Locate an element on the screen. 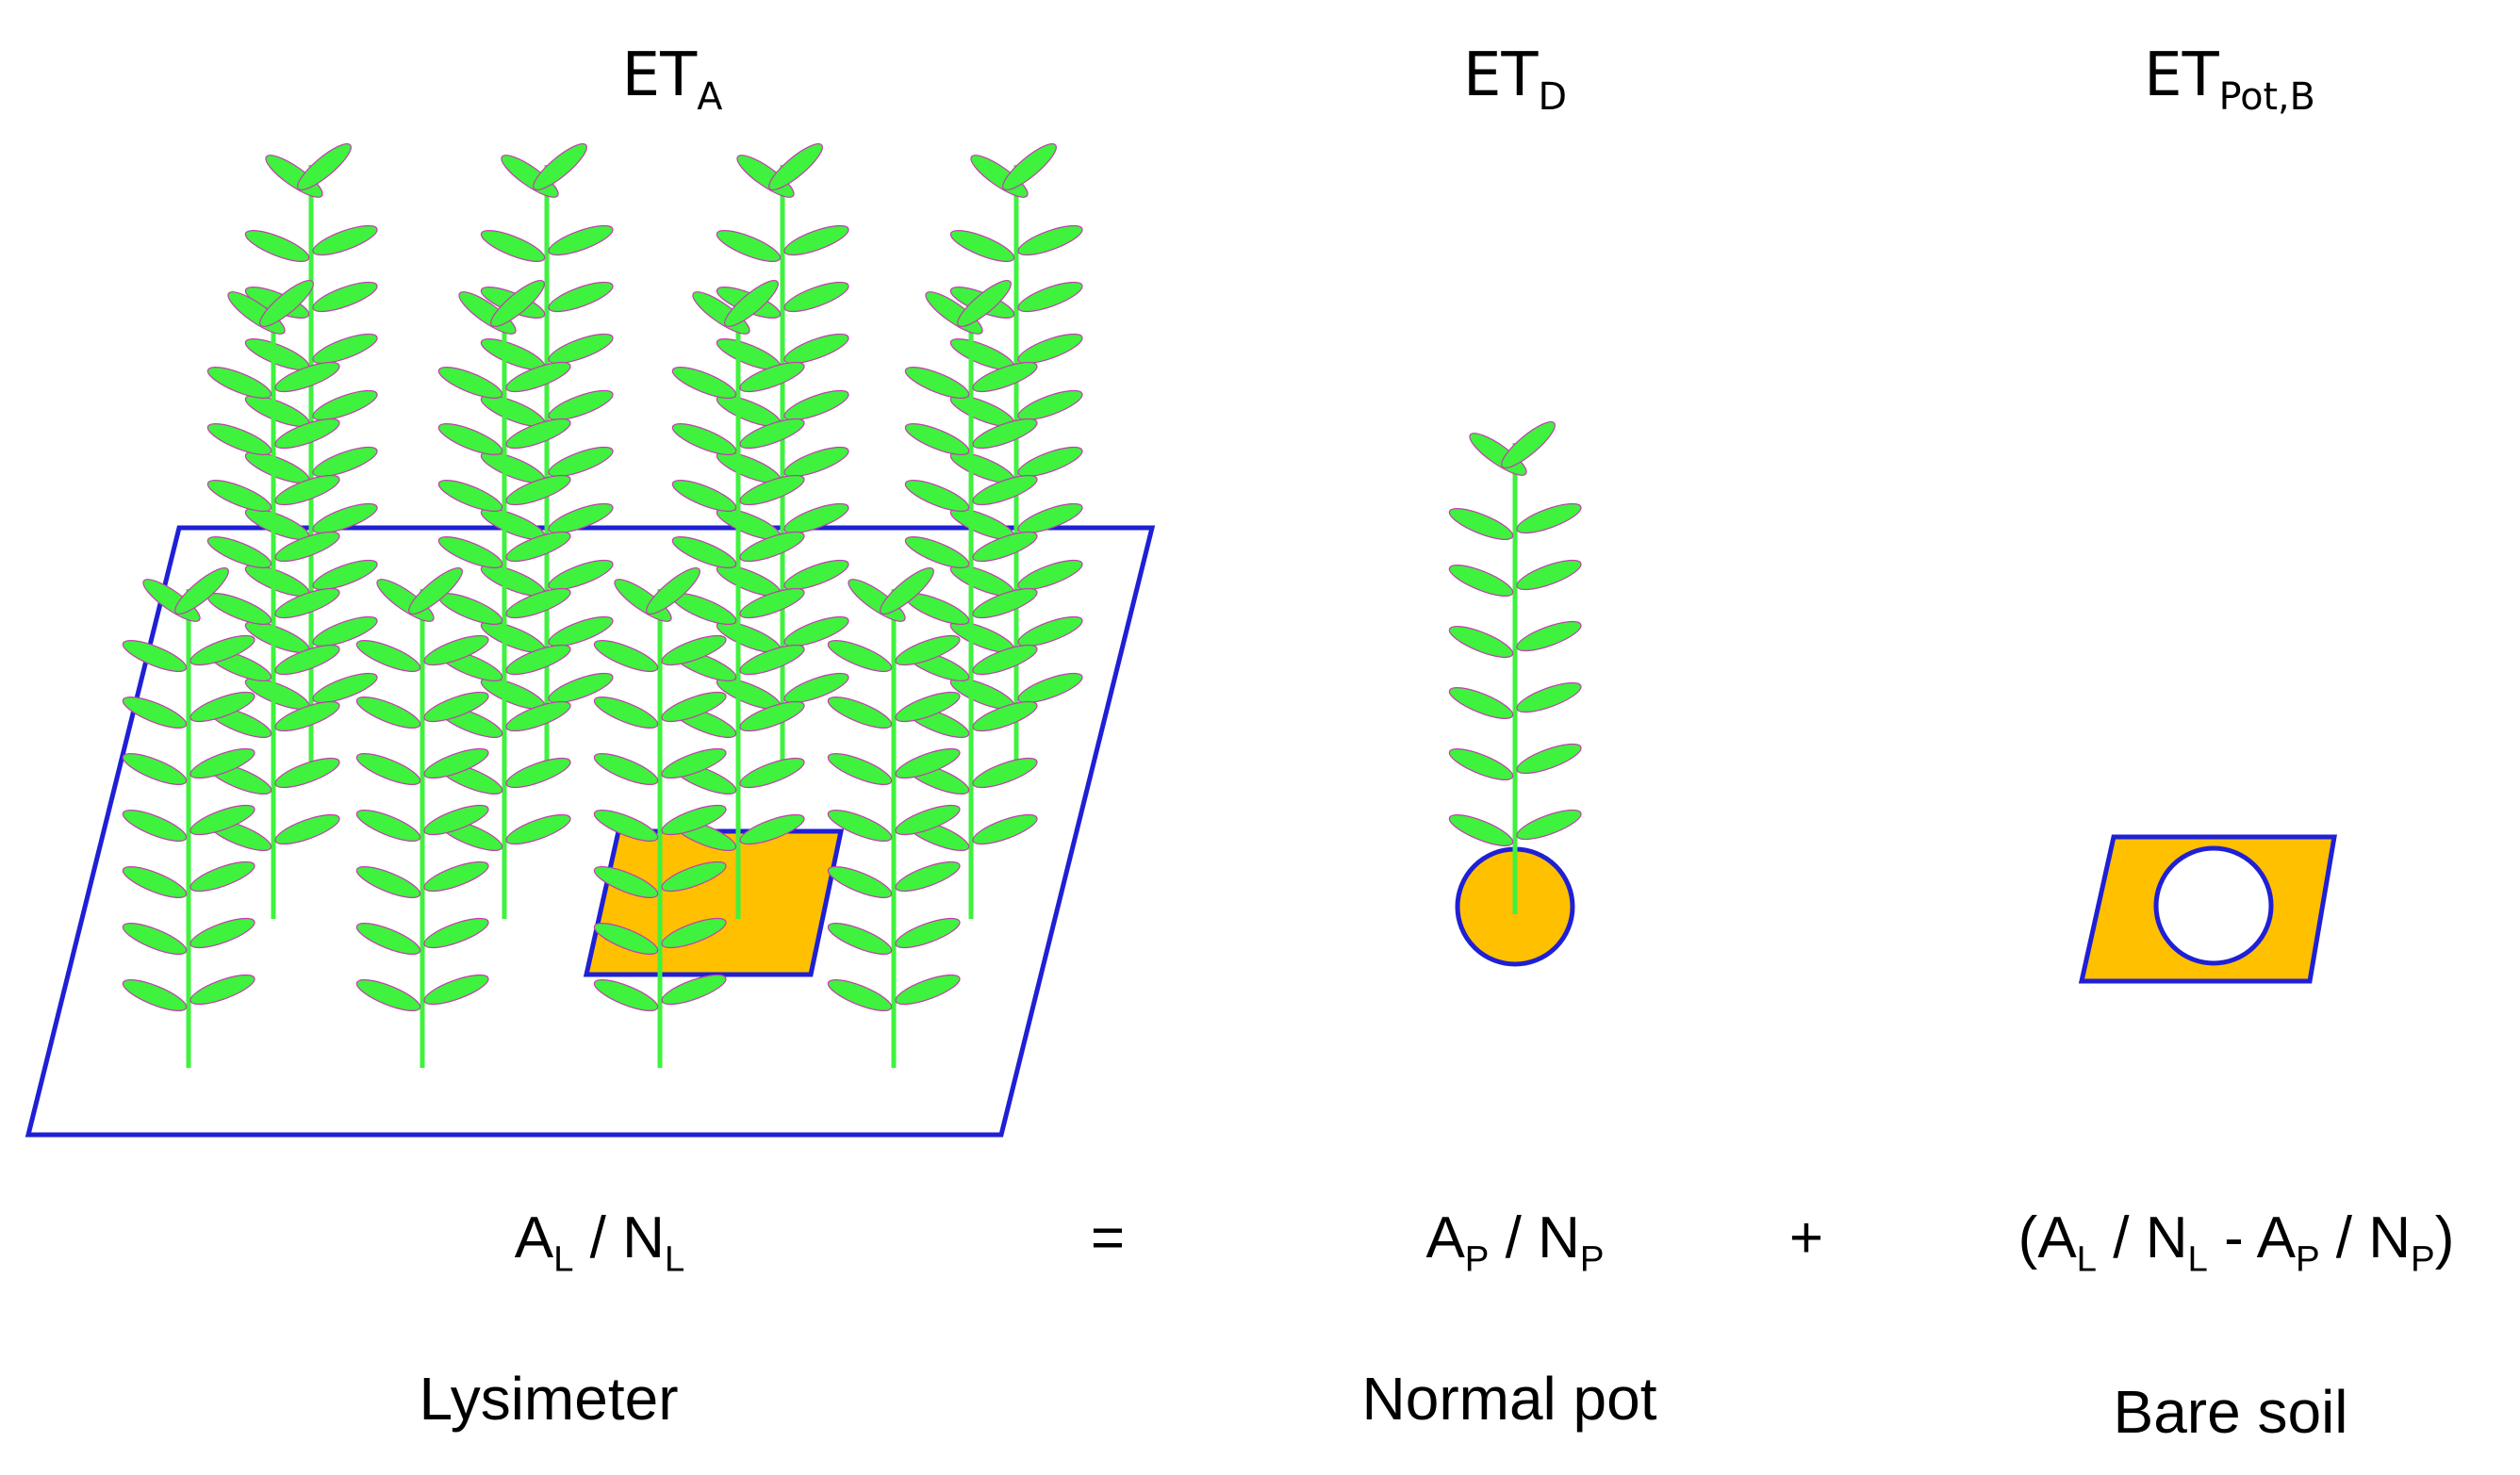 The width and height of the screenshot is (2520, 1475). eq-bare-close: ) is located at coordinates (2444, 1237).